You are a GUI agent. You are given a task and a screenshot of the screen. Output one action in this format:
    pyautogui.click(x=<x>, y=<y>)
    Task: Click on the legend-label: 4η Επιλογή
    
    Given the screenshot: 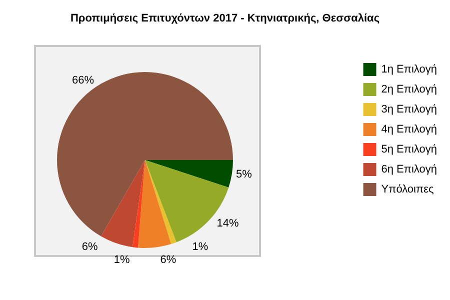 What is the action you would take?
    pyautogui.click(x=409, y=130)
    